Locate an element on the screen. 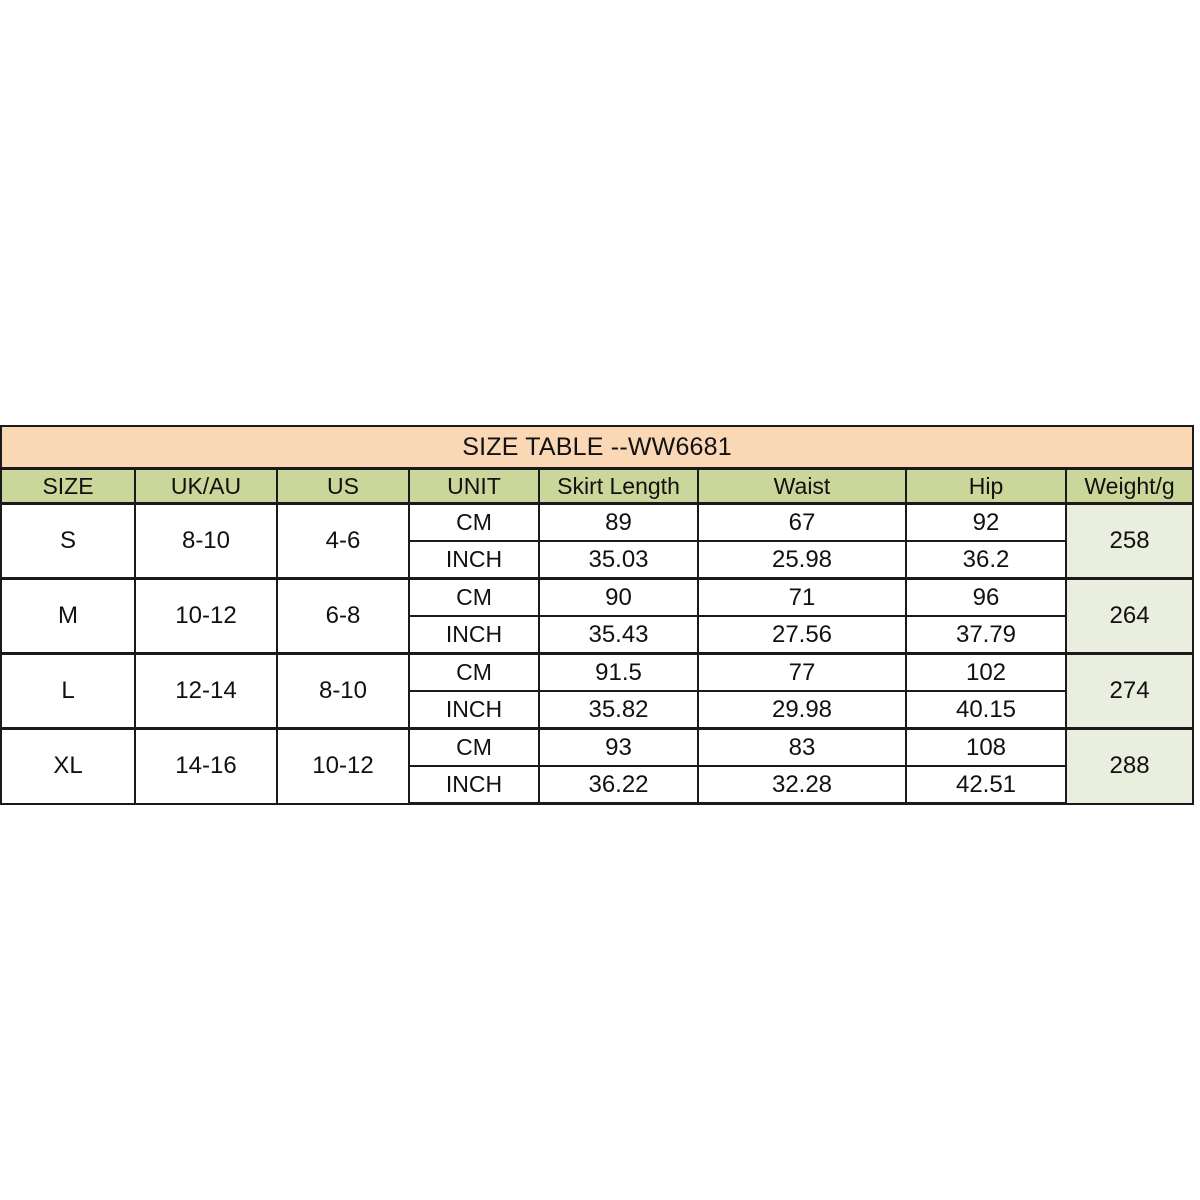 This screenshot has width=1200, height=1200. table-row: INCH 35.43 27.56 37.79 is located at coordinates (597, 635).